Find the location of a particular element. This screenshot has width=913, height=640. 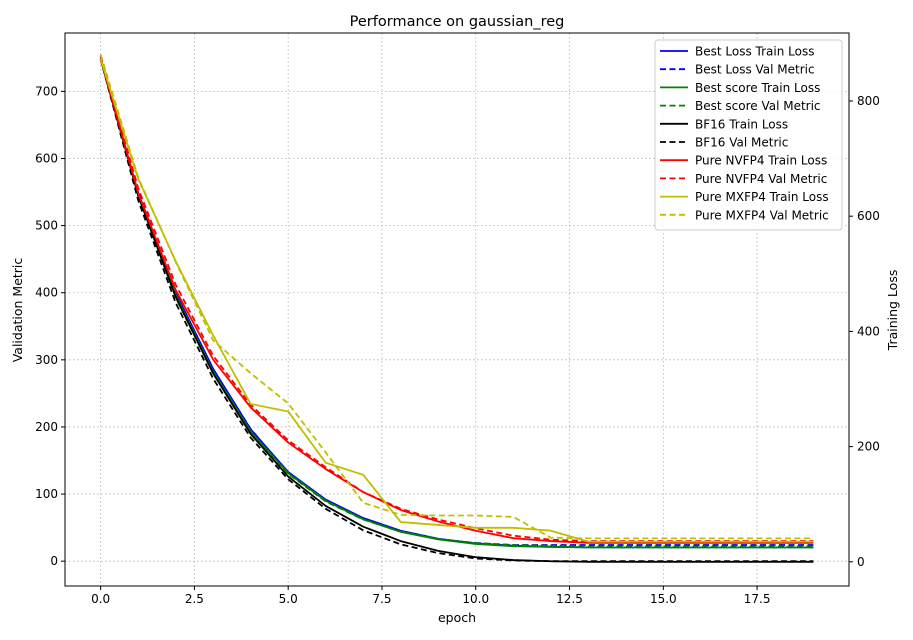

x-tick-label: 12.5 is located at coordinates (569, 599).